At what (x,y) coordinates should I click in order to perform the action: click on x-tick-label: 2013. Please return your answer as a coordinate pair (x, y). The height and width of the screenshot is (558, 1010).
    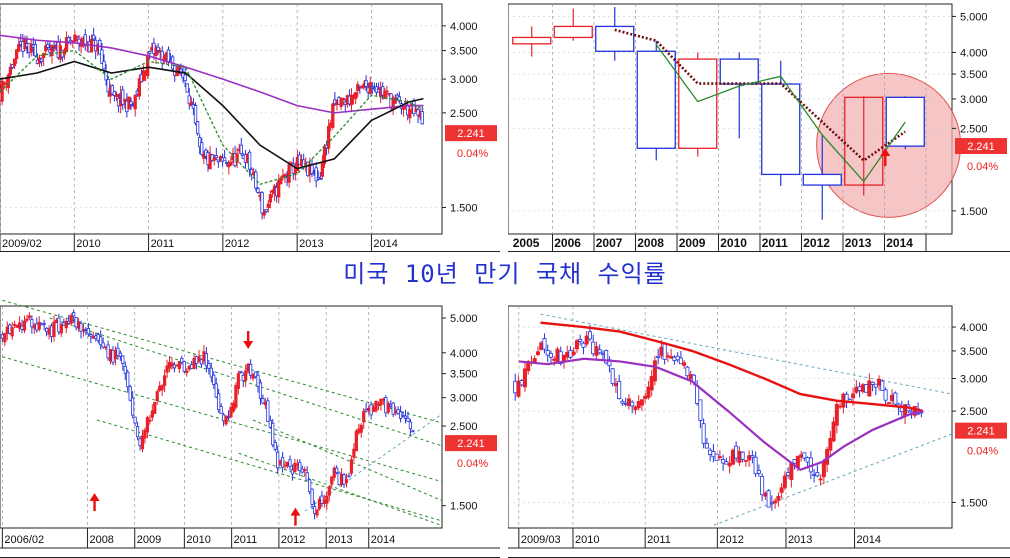
    Looking at the image, I should click on (858, 243).